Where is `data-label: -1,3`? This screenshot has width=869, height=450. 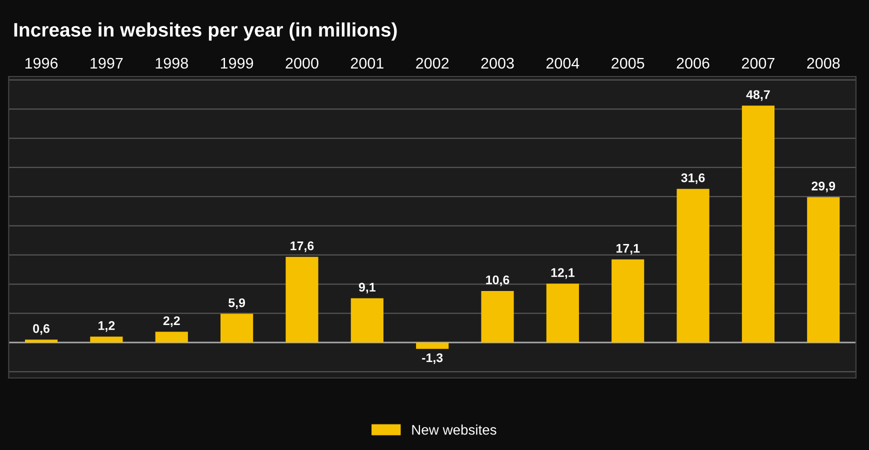
data-label: -1,3 is located at coordinates (432, 358).